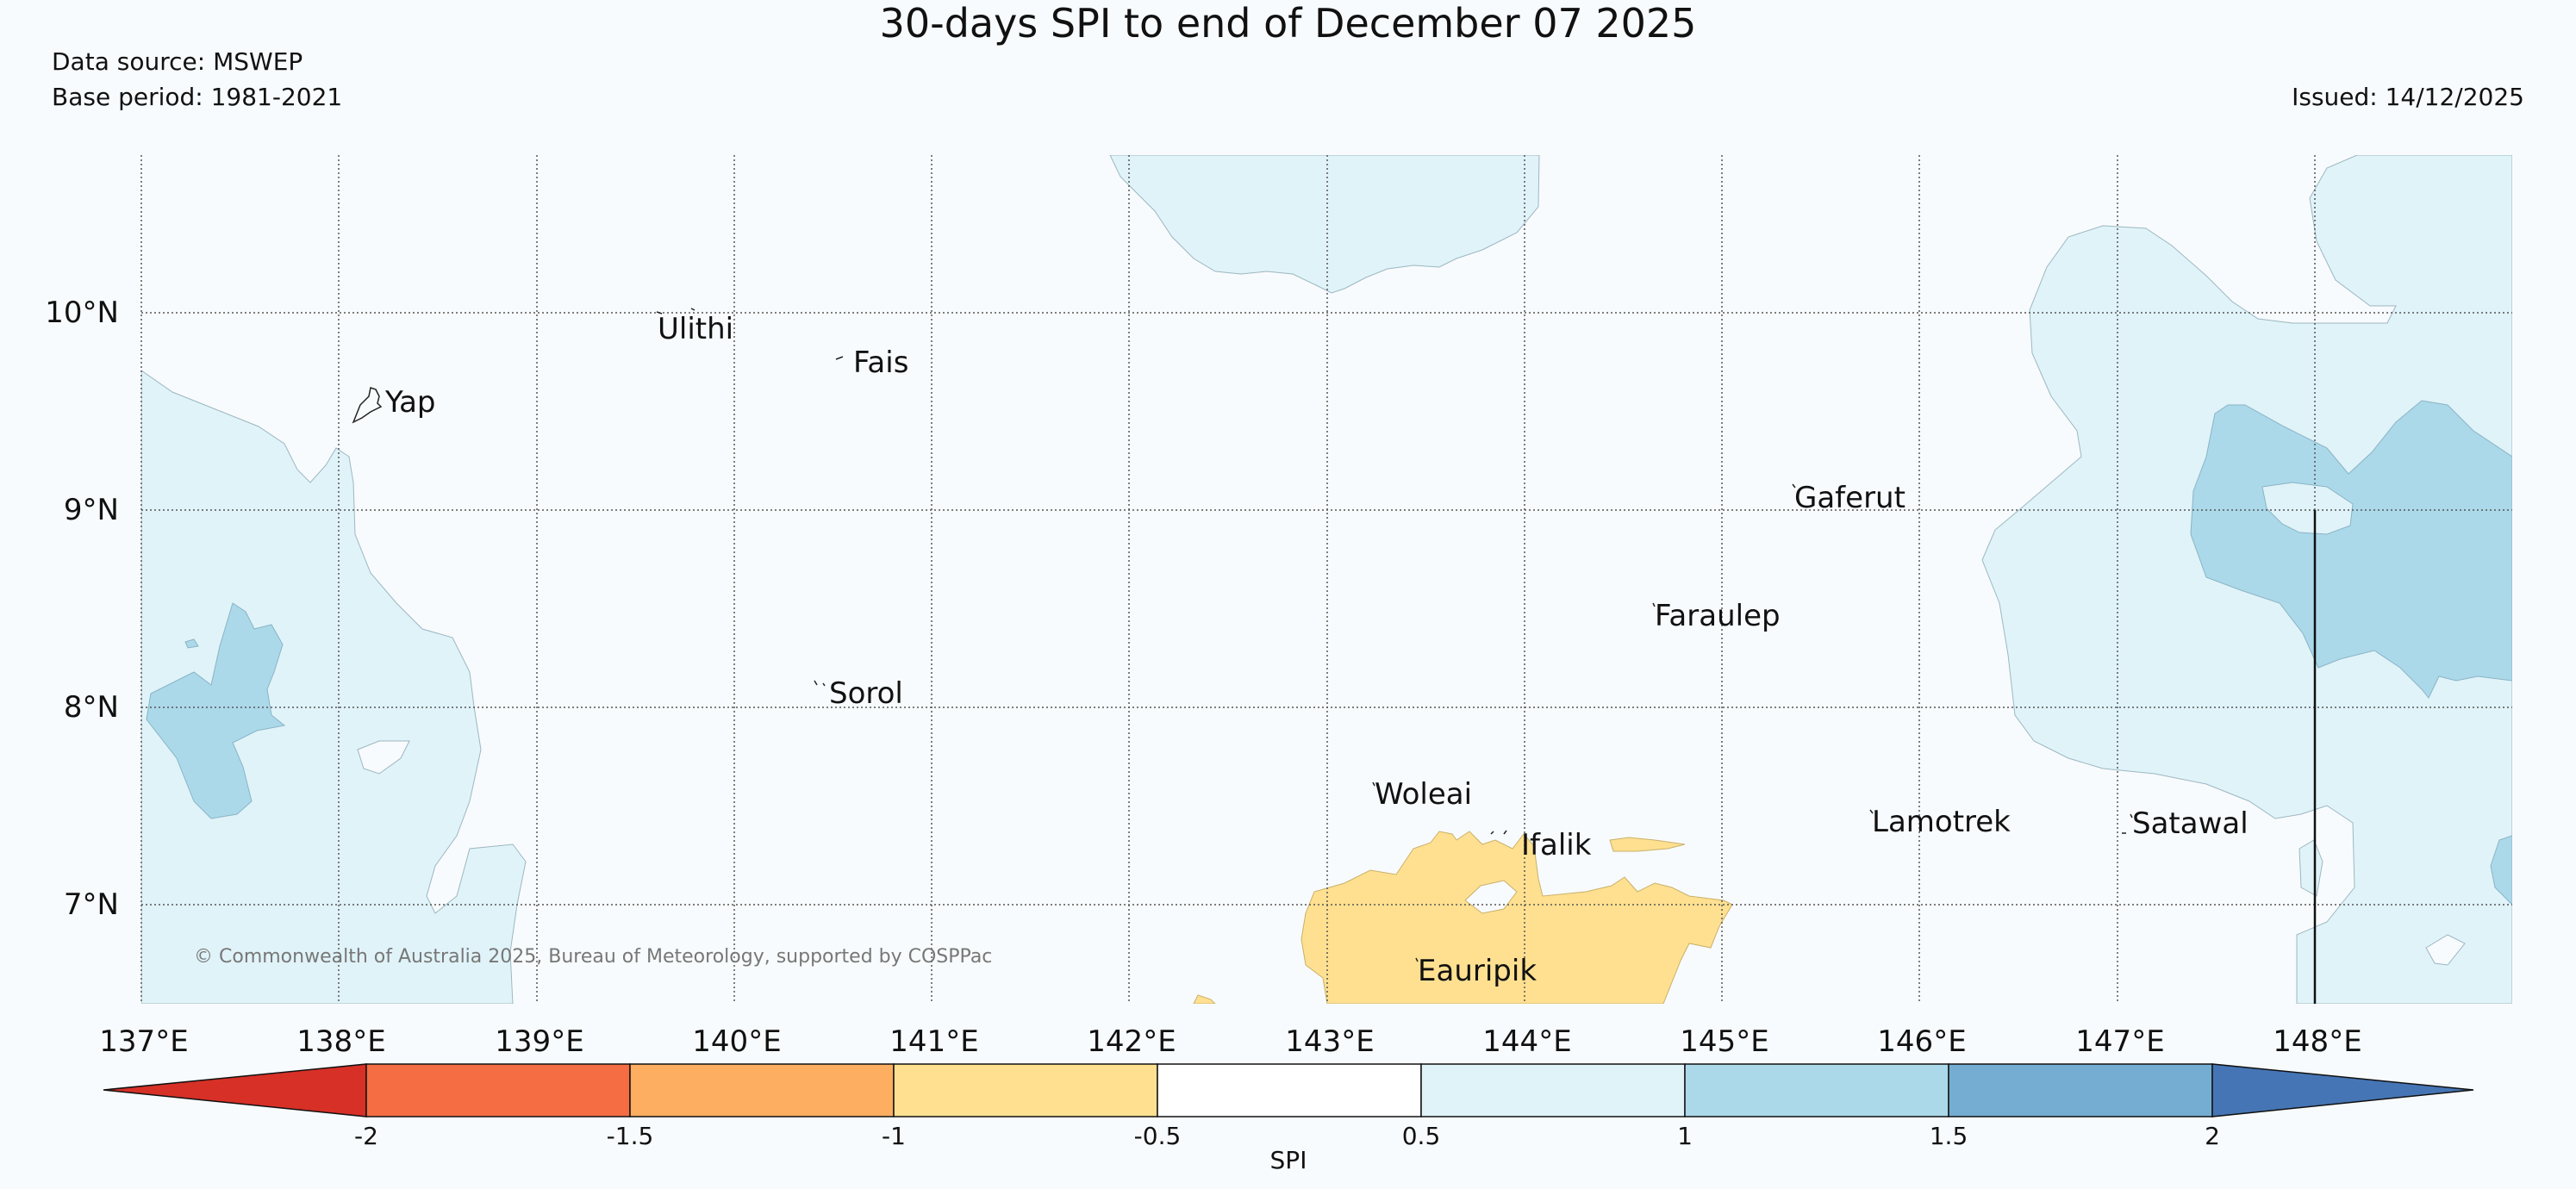 The image size is (2576, 1189). Describe the element at coordinates (1477, 971) in the screenshot. I see `place-label-eauripik: Eauripik` at that location.